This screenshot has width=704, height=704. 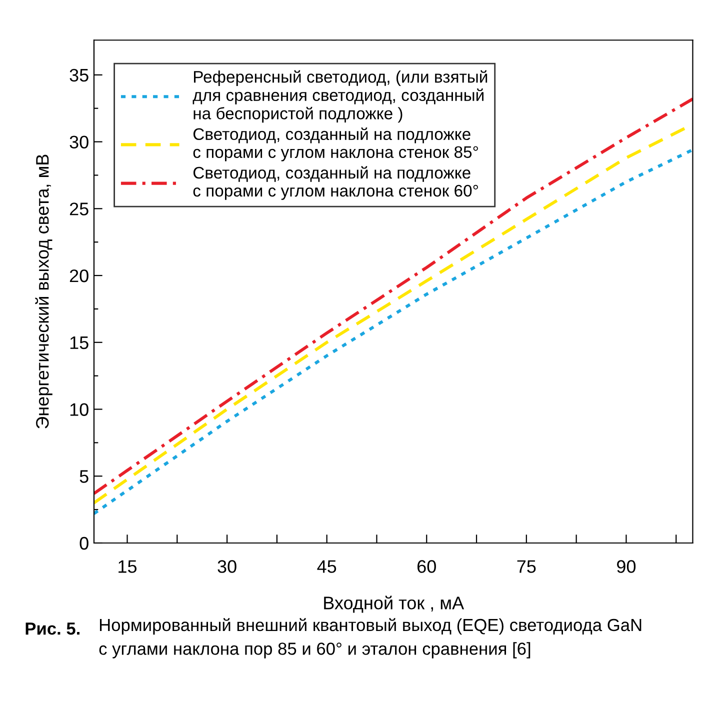 What do you see at coordinates (127, 566) in the screenshot?
I see `x-tick-label: 15` at bounding box center [127, 566].